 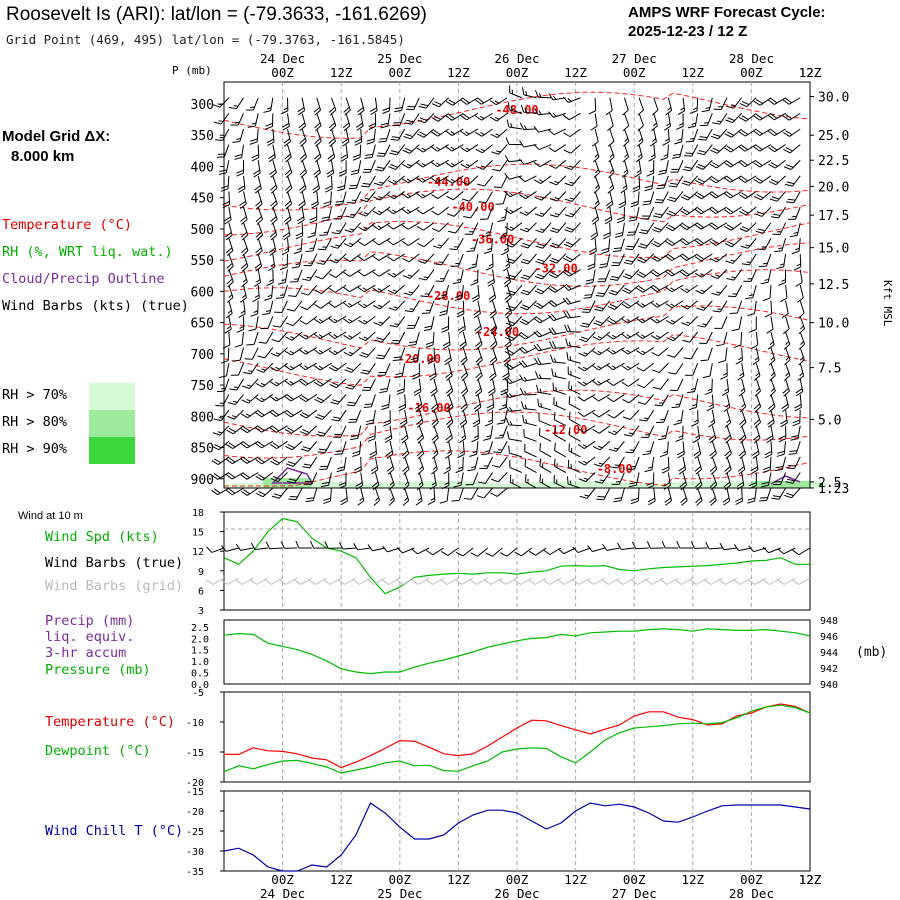 What do you see at coordinates (102, 537) in the screenshot?
I see `label-wind-spd: Wind Spd (kts)` at bounding box center [102, 537].